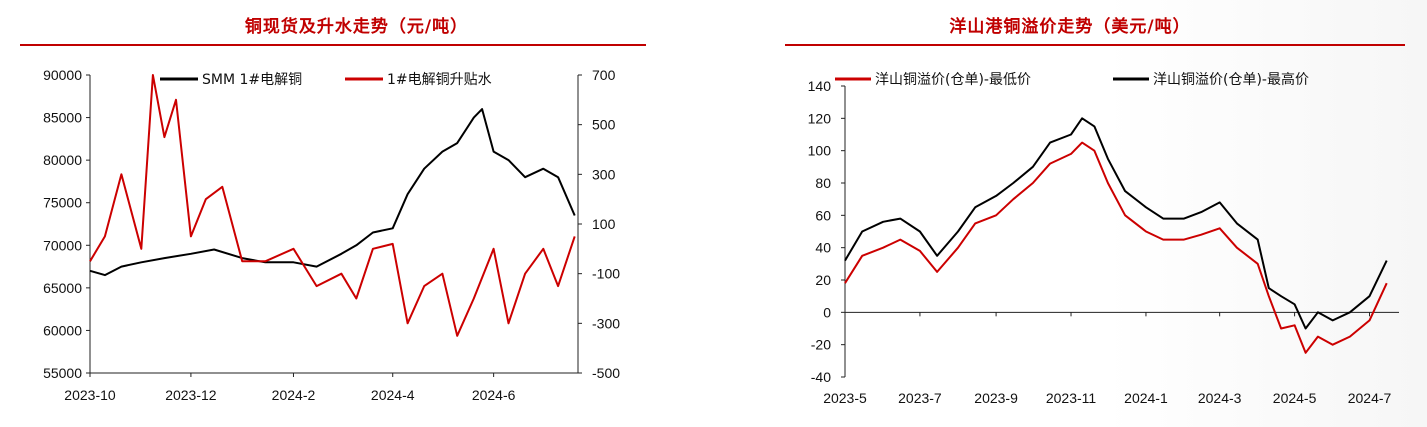 Image resolution: width=1427 pixels, height=427 pixels. I want to click on left-y-tick-label: 60000, so click(62, 330).